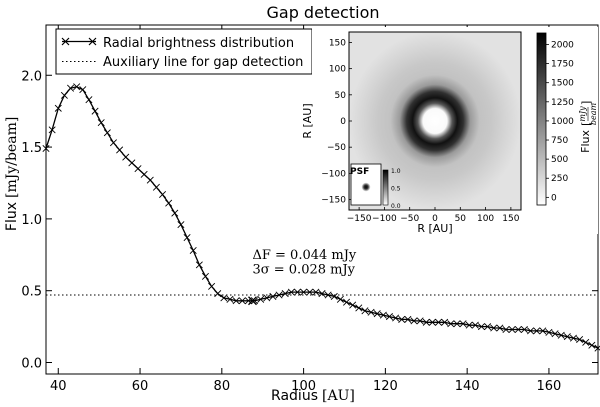  I want to click on x-tick-label: 120, so click(385, 386).